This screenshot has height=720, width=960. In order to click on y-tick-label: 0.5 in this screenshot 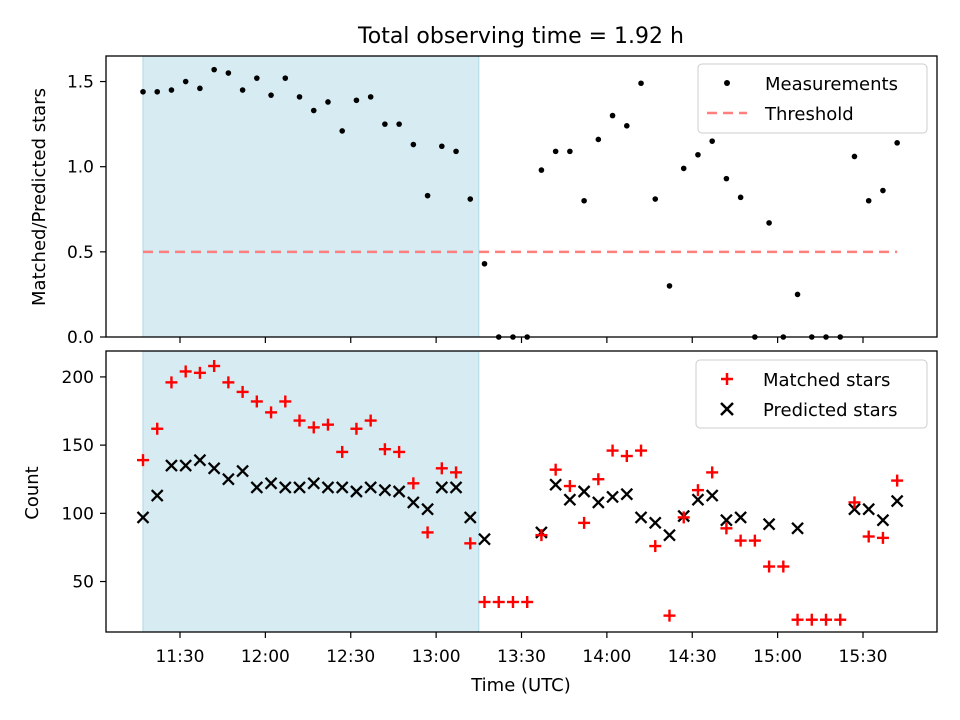, I will do `click(80, 253)`.